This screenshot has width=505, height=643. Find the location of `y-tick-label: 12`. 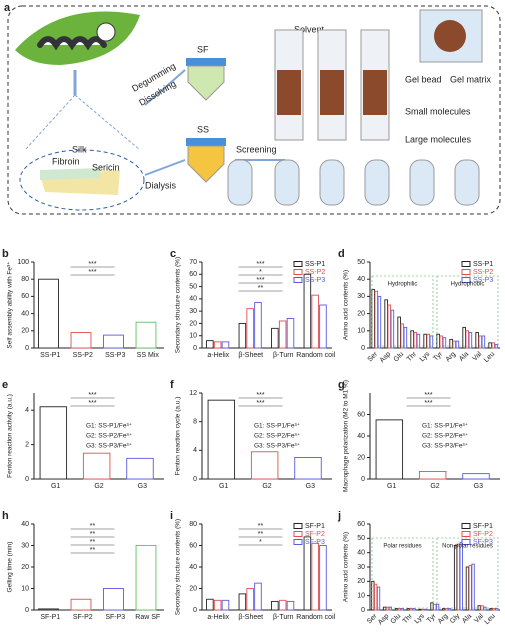

y-tick-label: 12 is located at coordinates (193, 393).